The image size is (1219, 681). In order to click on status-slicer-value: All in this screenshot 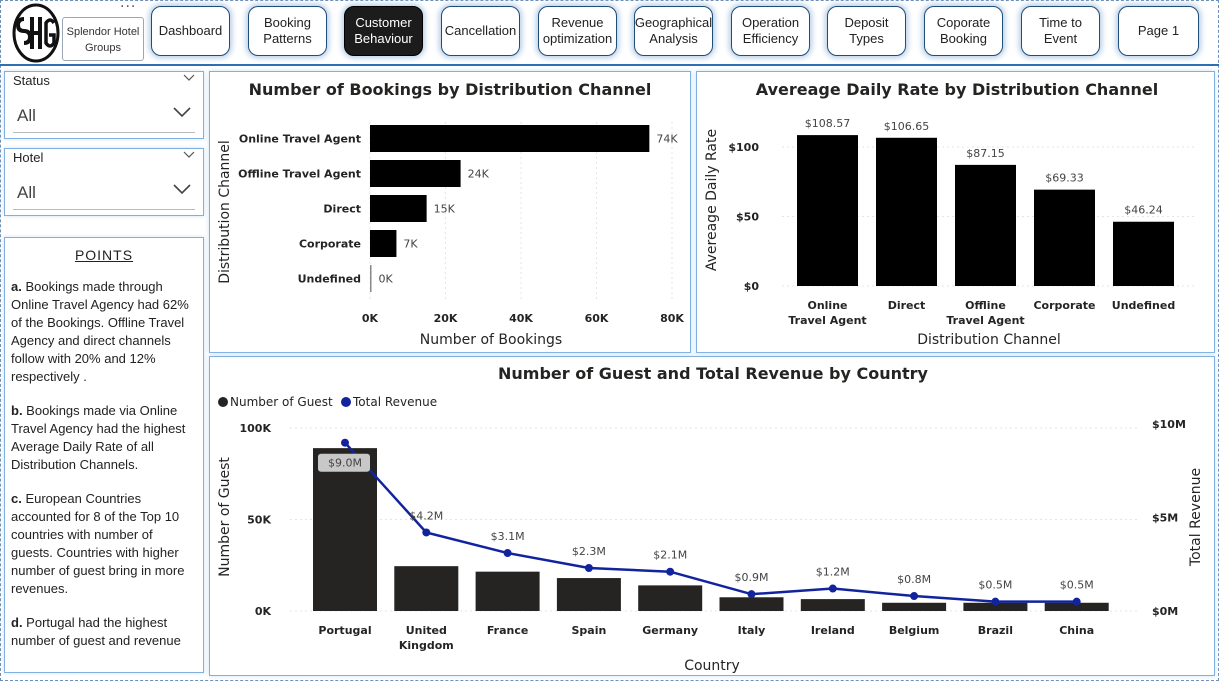, I will do `click(26, 115)`.